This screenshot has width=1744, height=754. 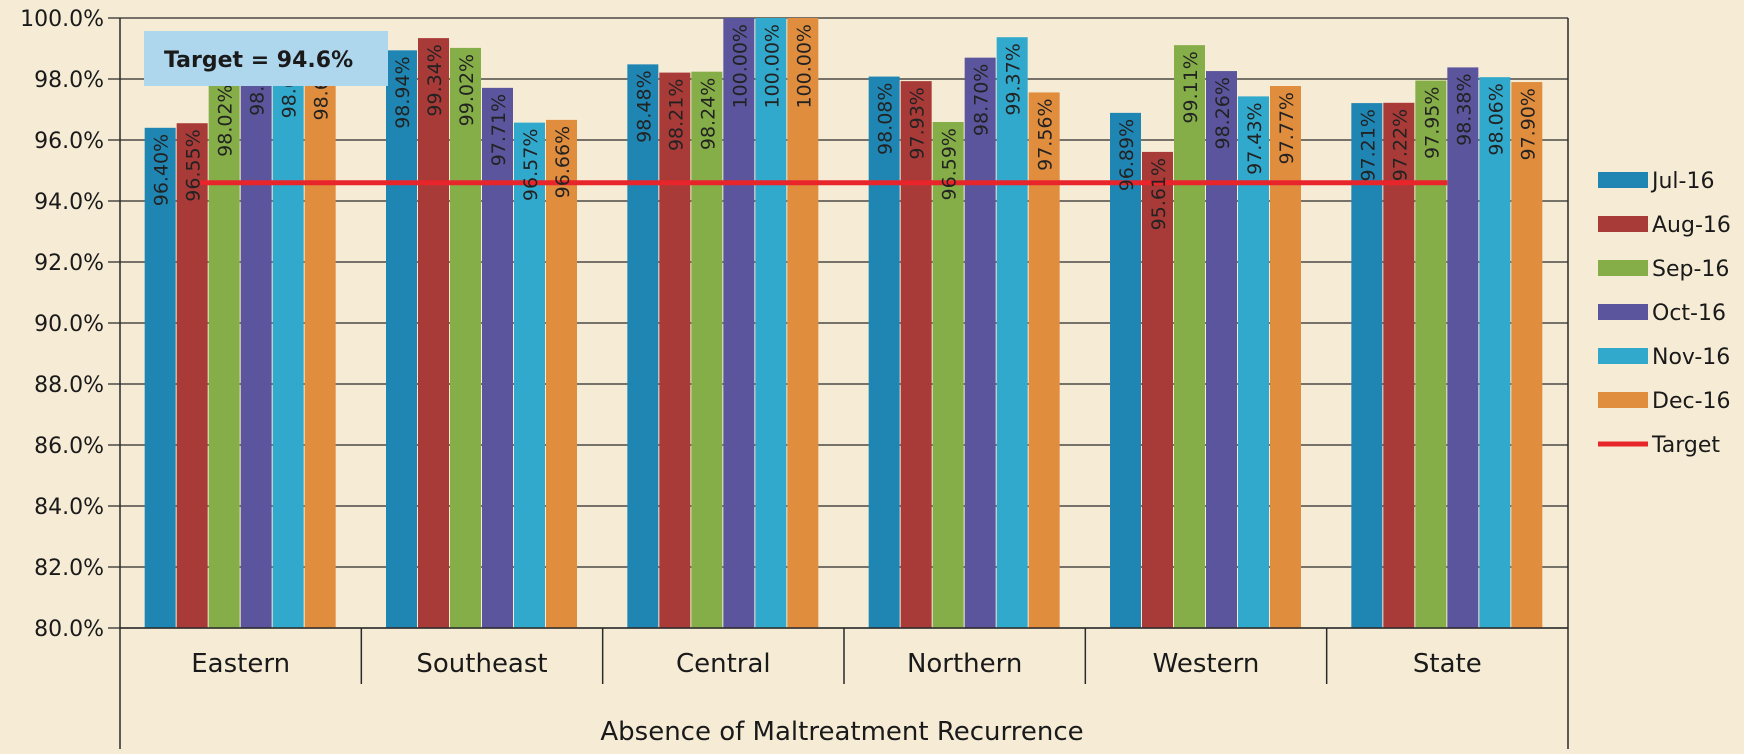 What do you see at coordinates (918, 123) in the screenshot?
I see `bar-data-label: 97.93%` at bounding box center [918, 123].